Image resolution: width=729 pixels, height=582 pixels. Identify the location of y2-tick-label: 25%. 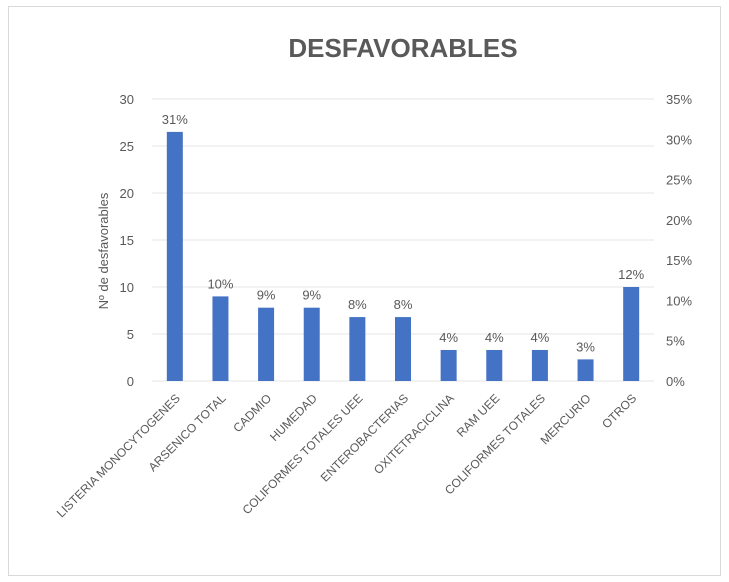
(679, 180).